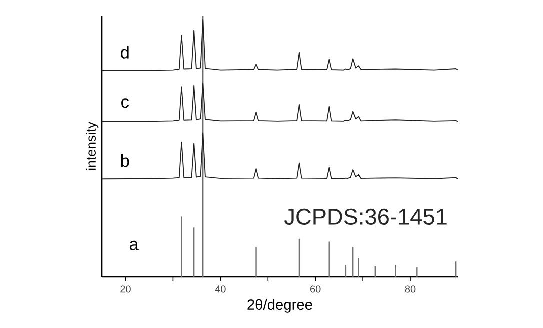  I want to click on x-tick-label: 60, so click(315, 289).